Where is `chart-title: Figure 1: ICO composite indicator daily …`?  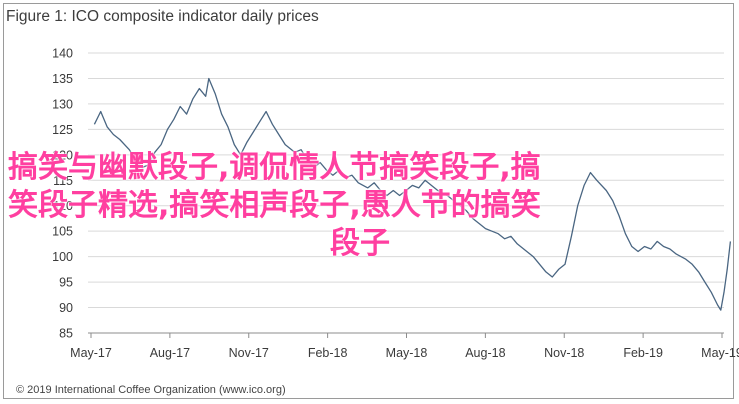
chart-title: Figure 1: ICO composite indicator daily … is located at coordinates (162, 16).